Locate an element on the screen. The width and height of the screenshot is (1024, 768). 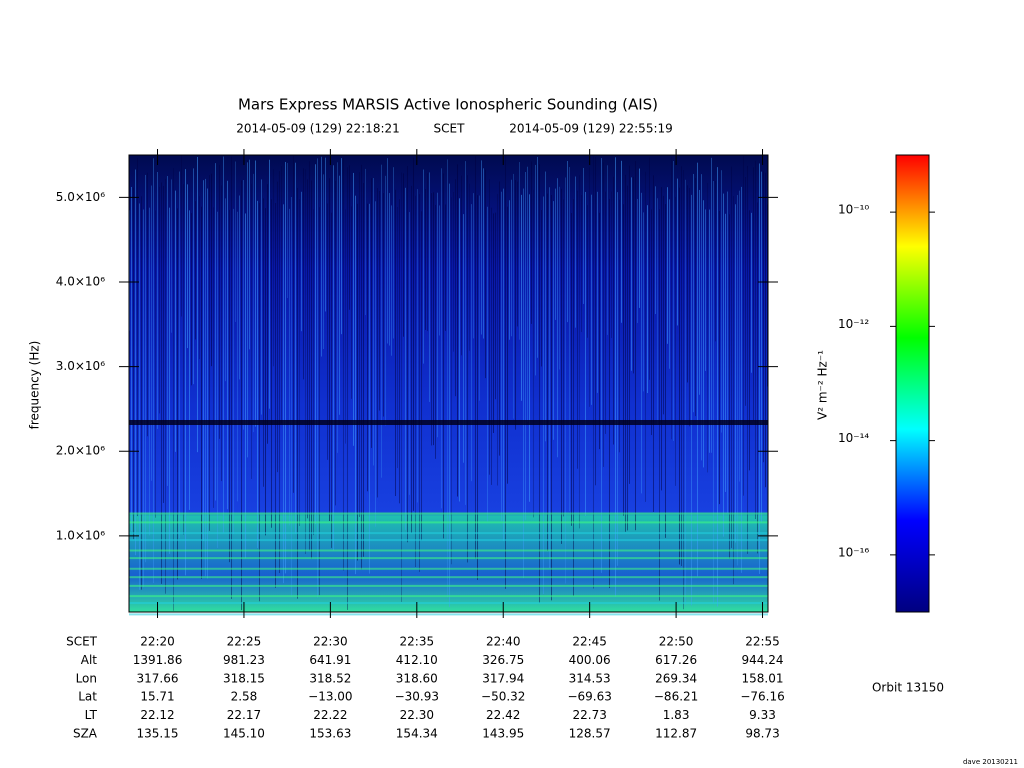
texture-line is located at coordinates (448, 422).